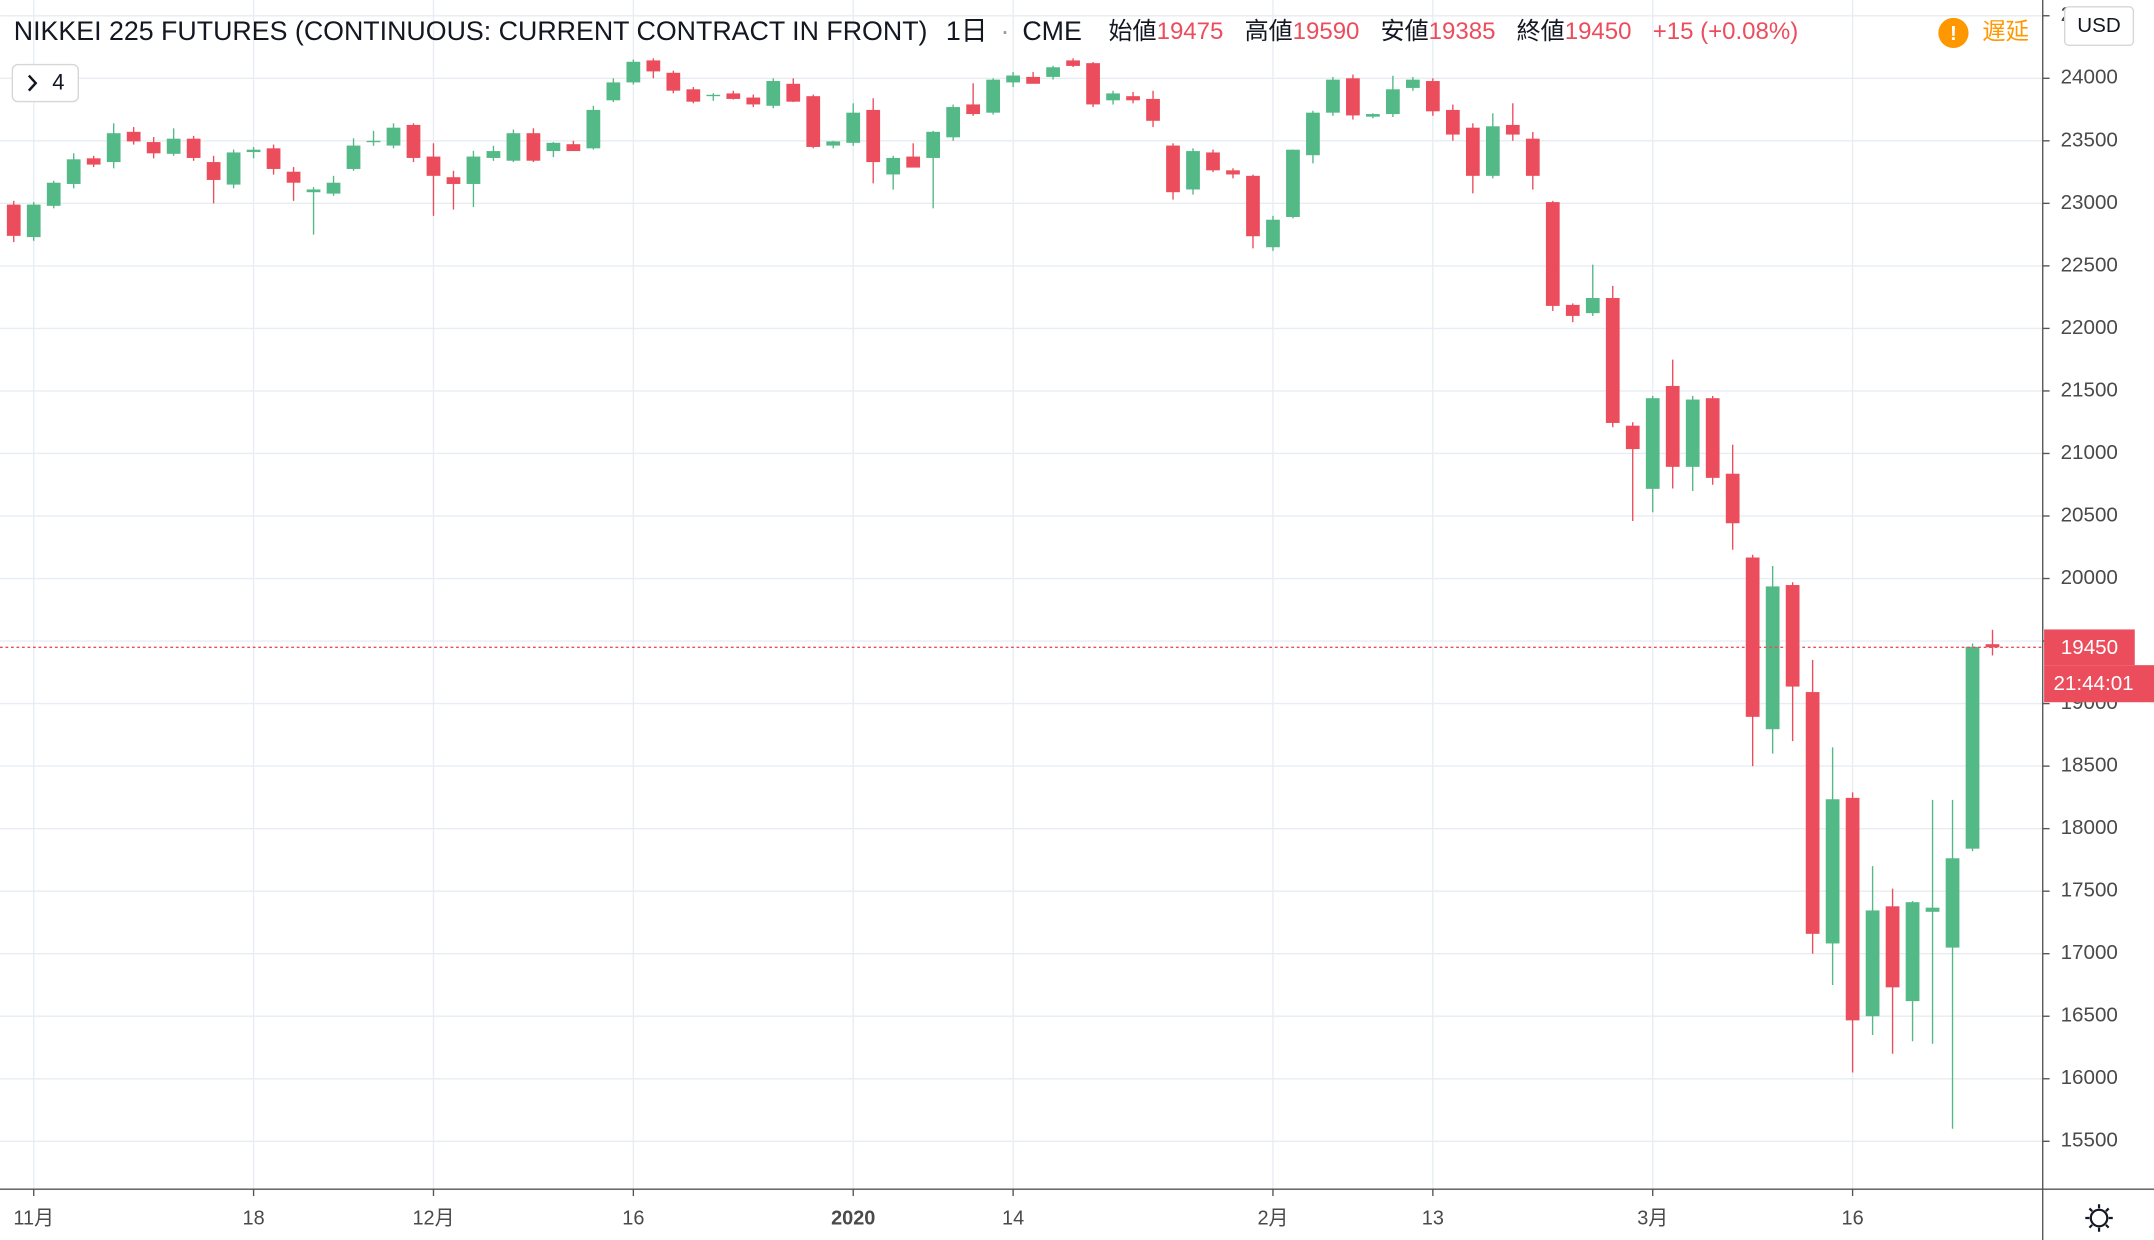  What do you see at coordinates (32, 83) in the screenshot?
I see `chevron-icon` at bounding box center [32, 83].